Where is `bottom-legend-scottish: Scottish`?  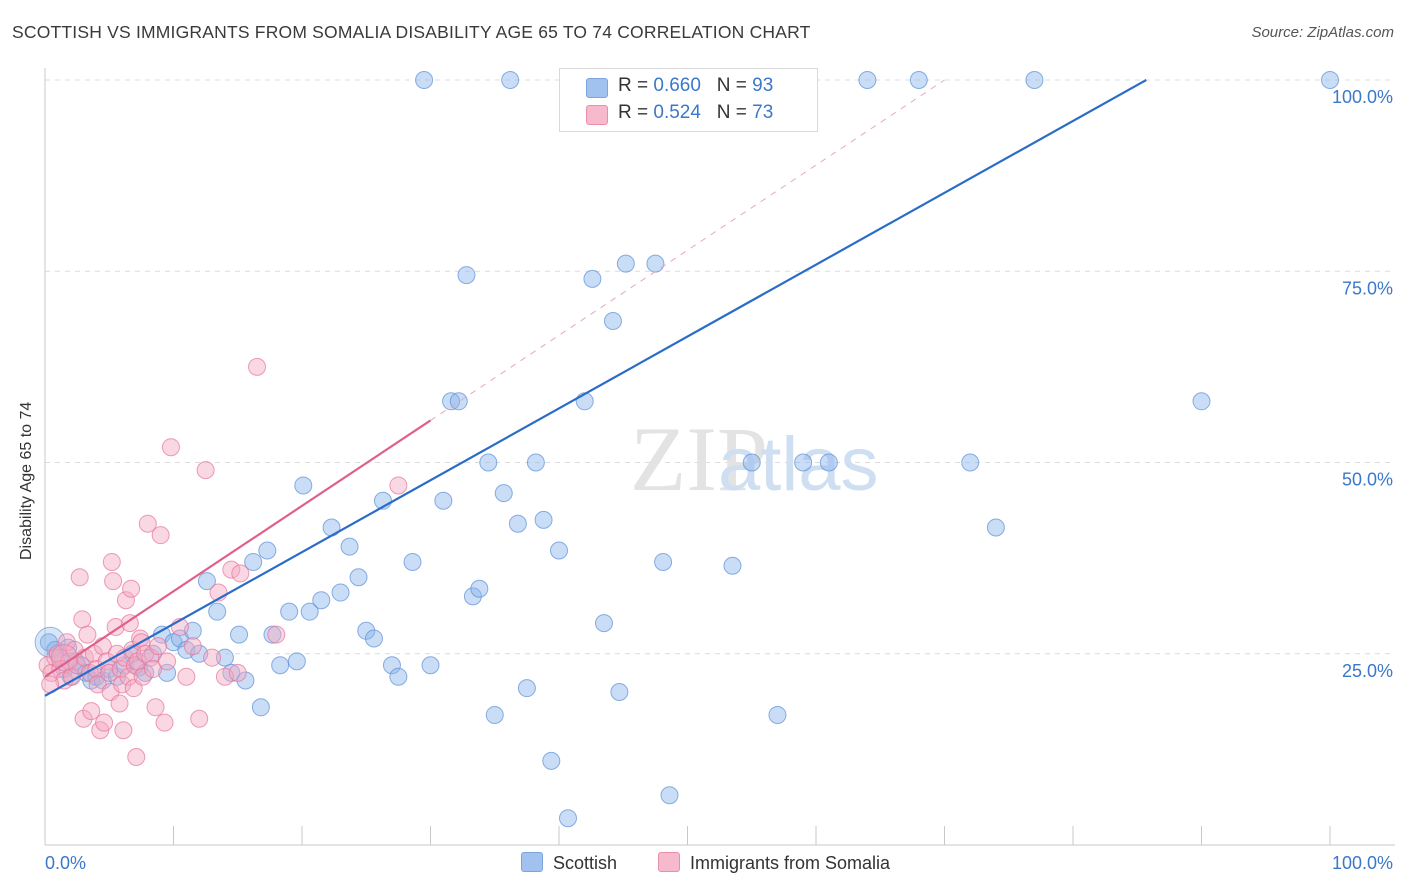
bottom-legend-scottish: Scottish is located at coordinates (569, 863).